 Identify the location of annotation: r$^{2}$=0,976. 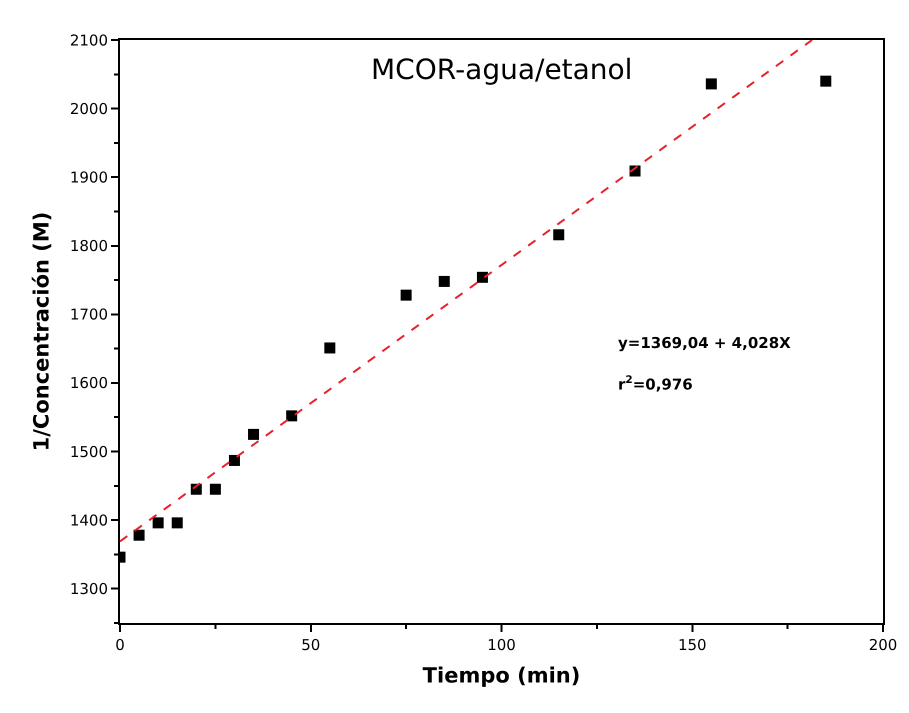
(655, 384).